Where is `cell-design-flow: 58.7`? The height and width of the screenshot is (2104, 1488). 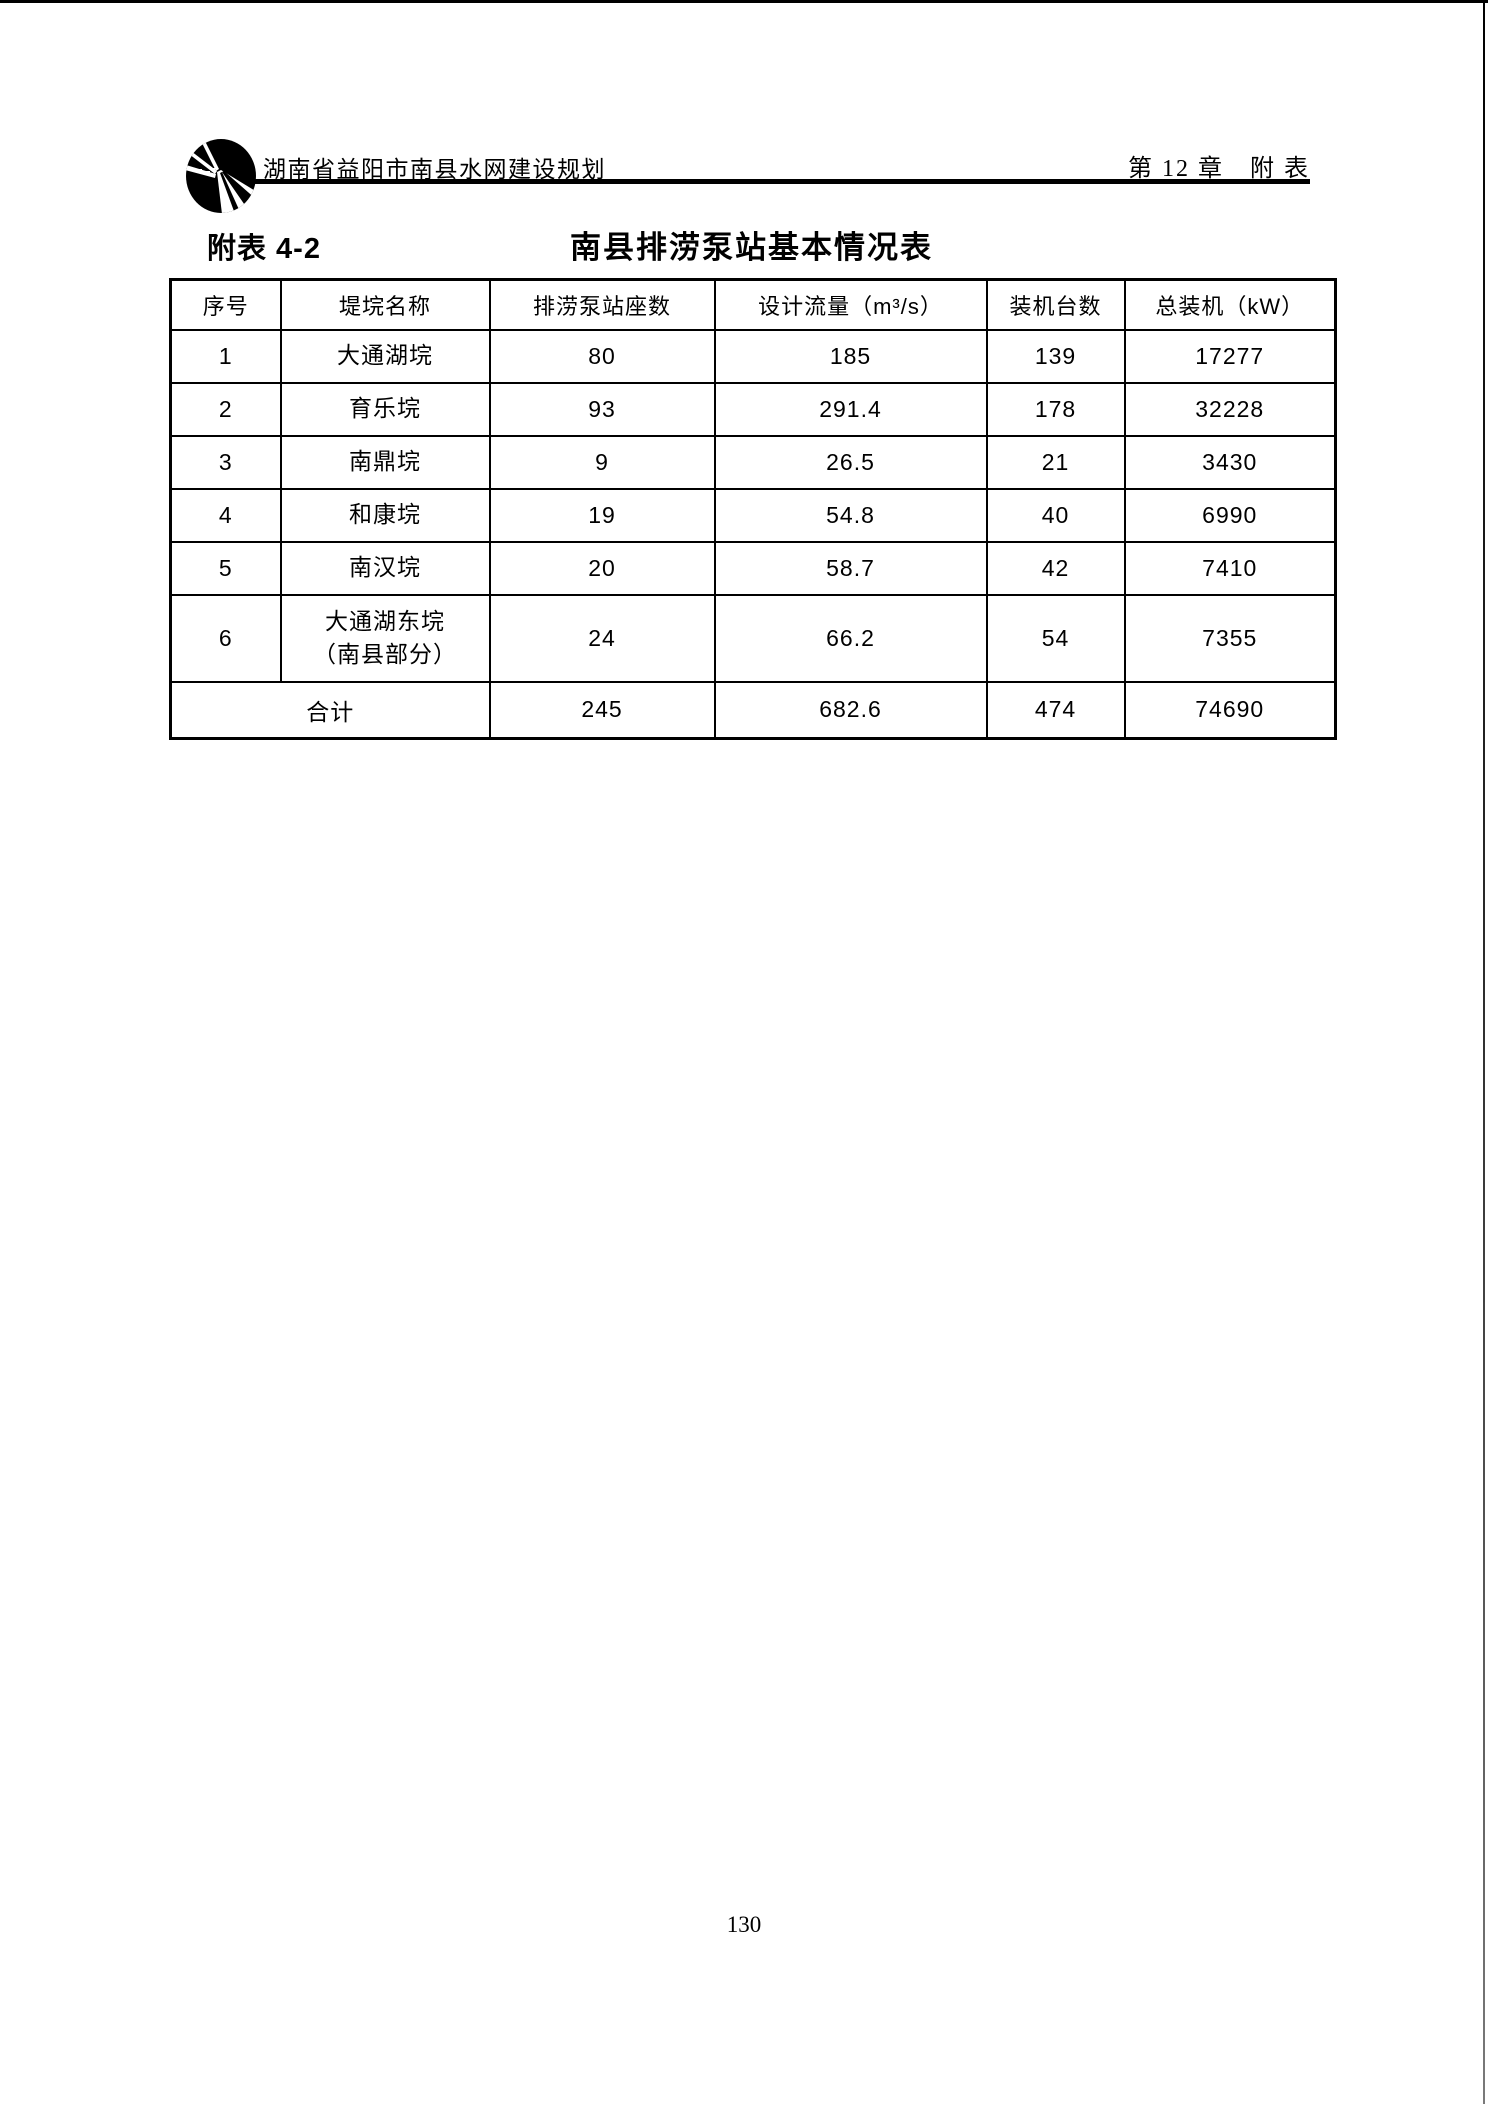
cell-design-flow: 58.7 is located at coordinates (850, 568).